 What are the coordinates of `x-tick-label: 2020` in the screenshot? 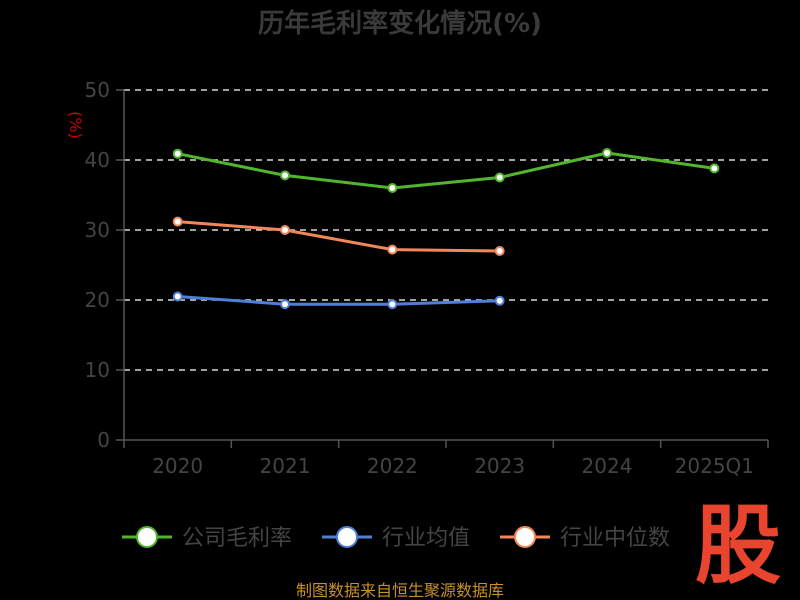 It's located at (177, 466).